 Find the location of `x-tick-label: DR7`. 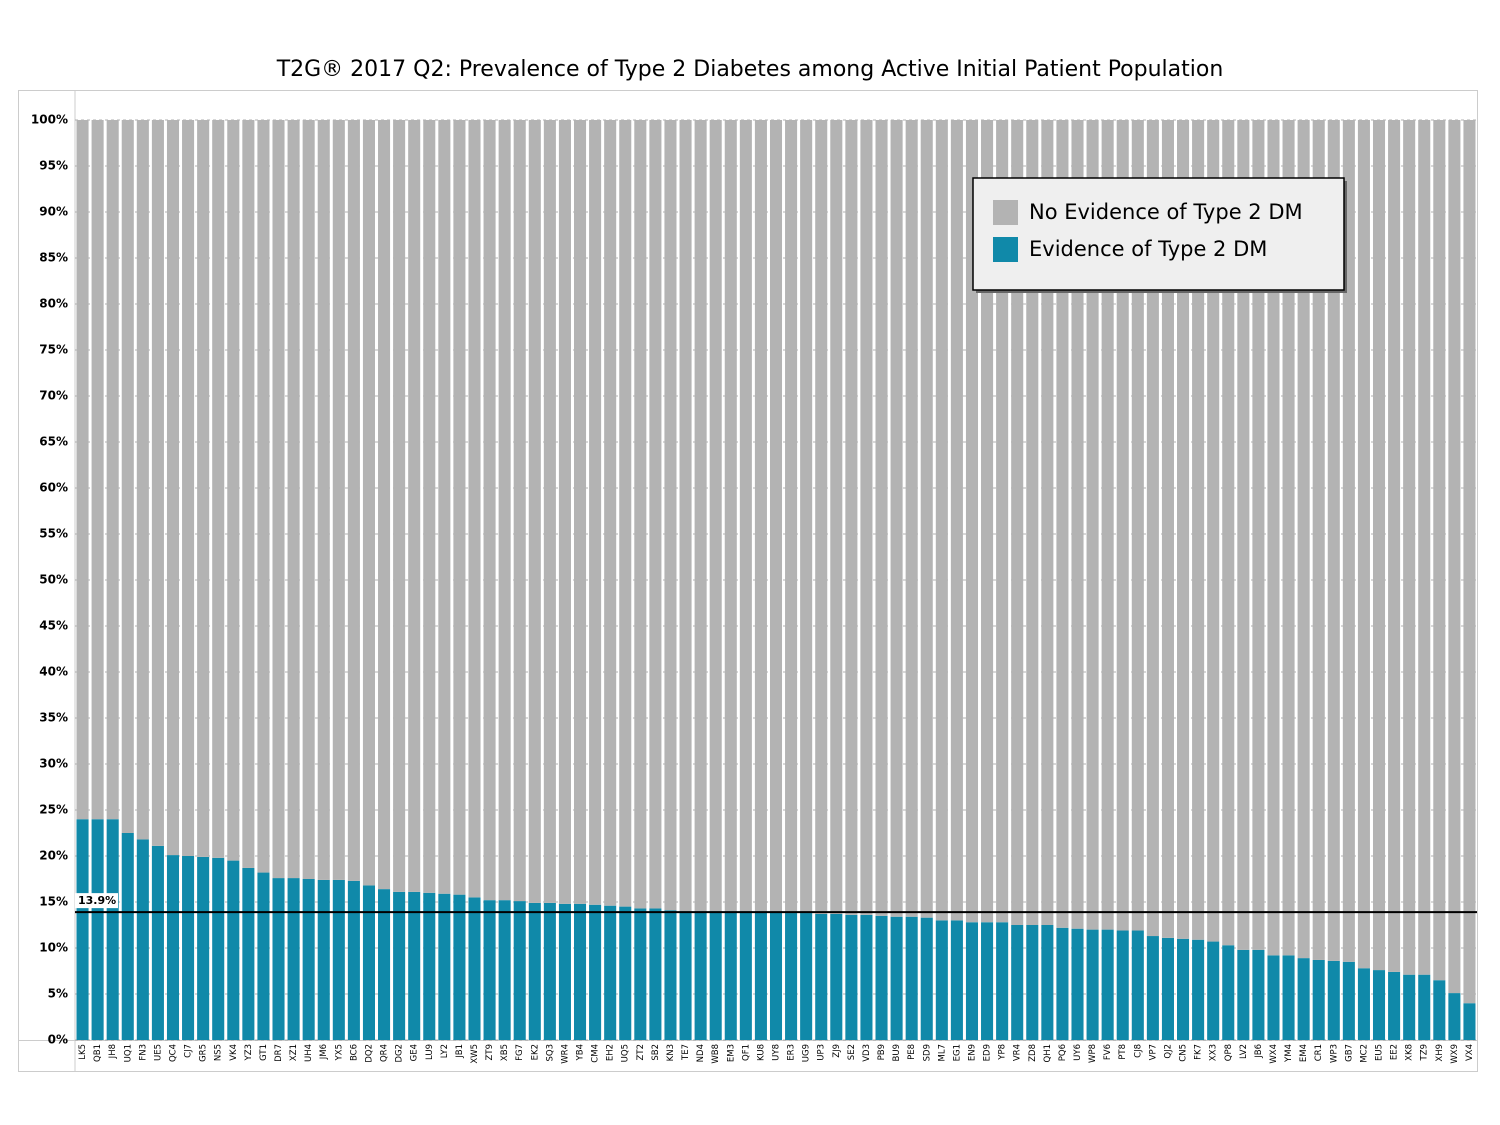

x-tick-label: DR7 is located at coordinates (279, 1053).